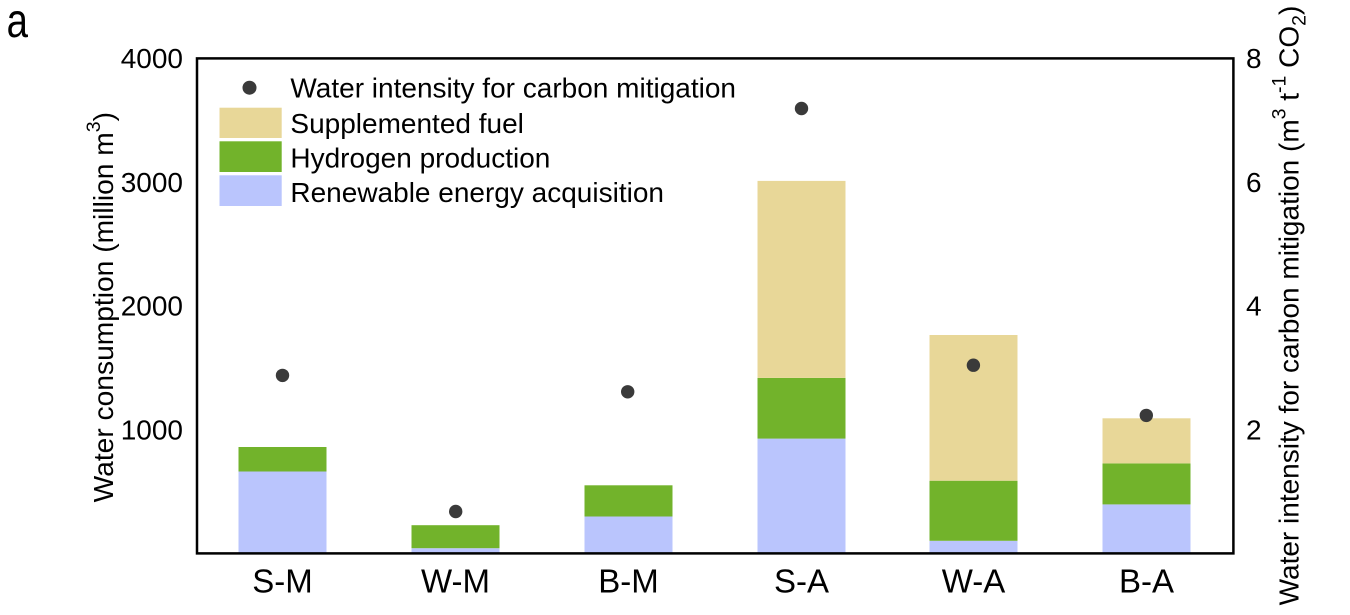 Image resolution: width=1350 pixels, height=615 pixels. Describe the element at coordinates (420, 158) in the screenshot. I see `svg-text: Hydrogen production` at that location.